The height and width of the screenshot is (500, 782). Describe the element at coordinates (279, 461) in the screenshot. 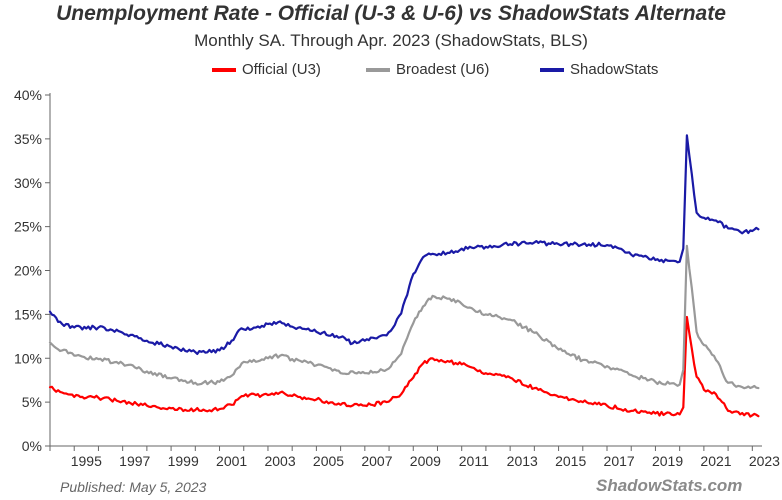

I see `x-tick-label: 2003` at that location.